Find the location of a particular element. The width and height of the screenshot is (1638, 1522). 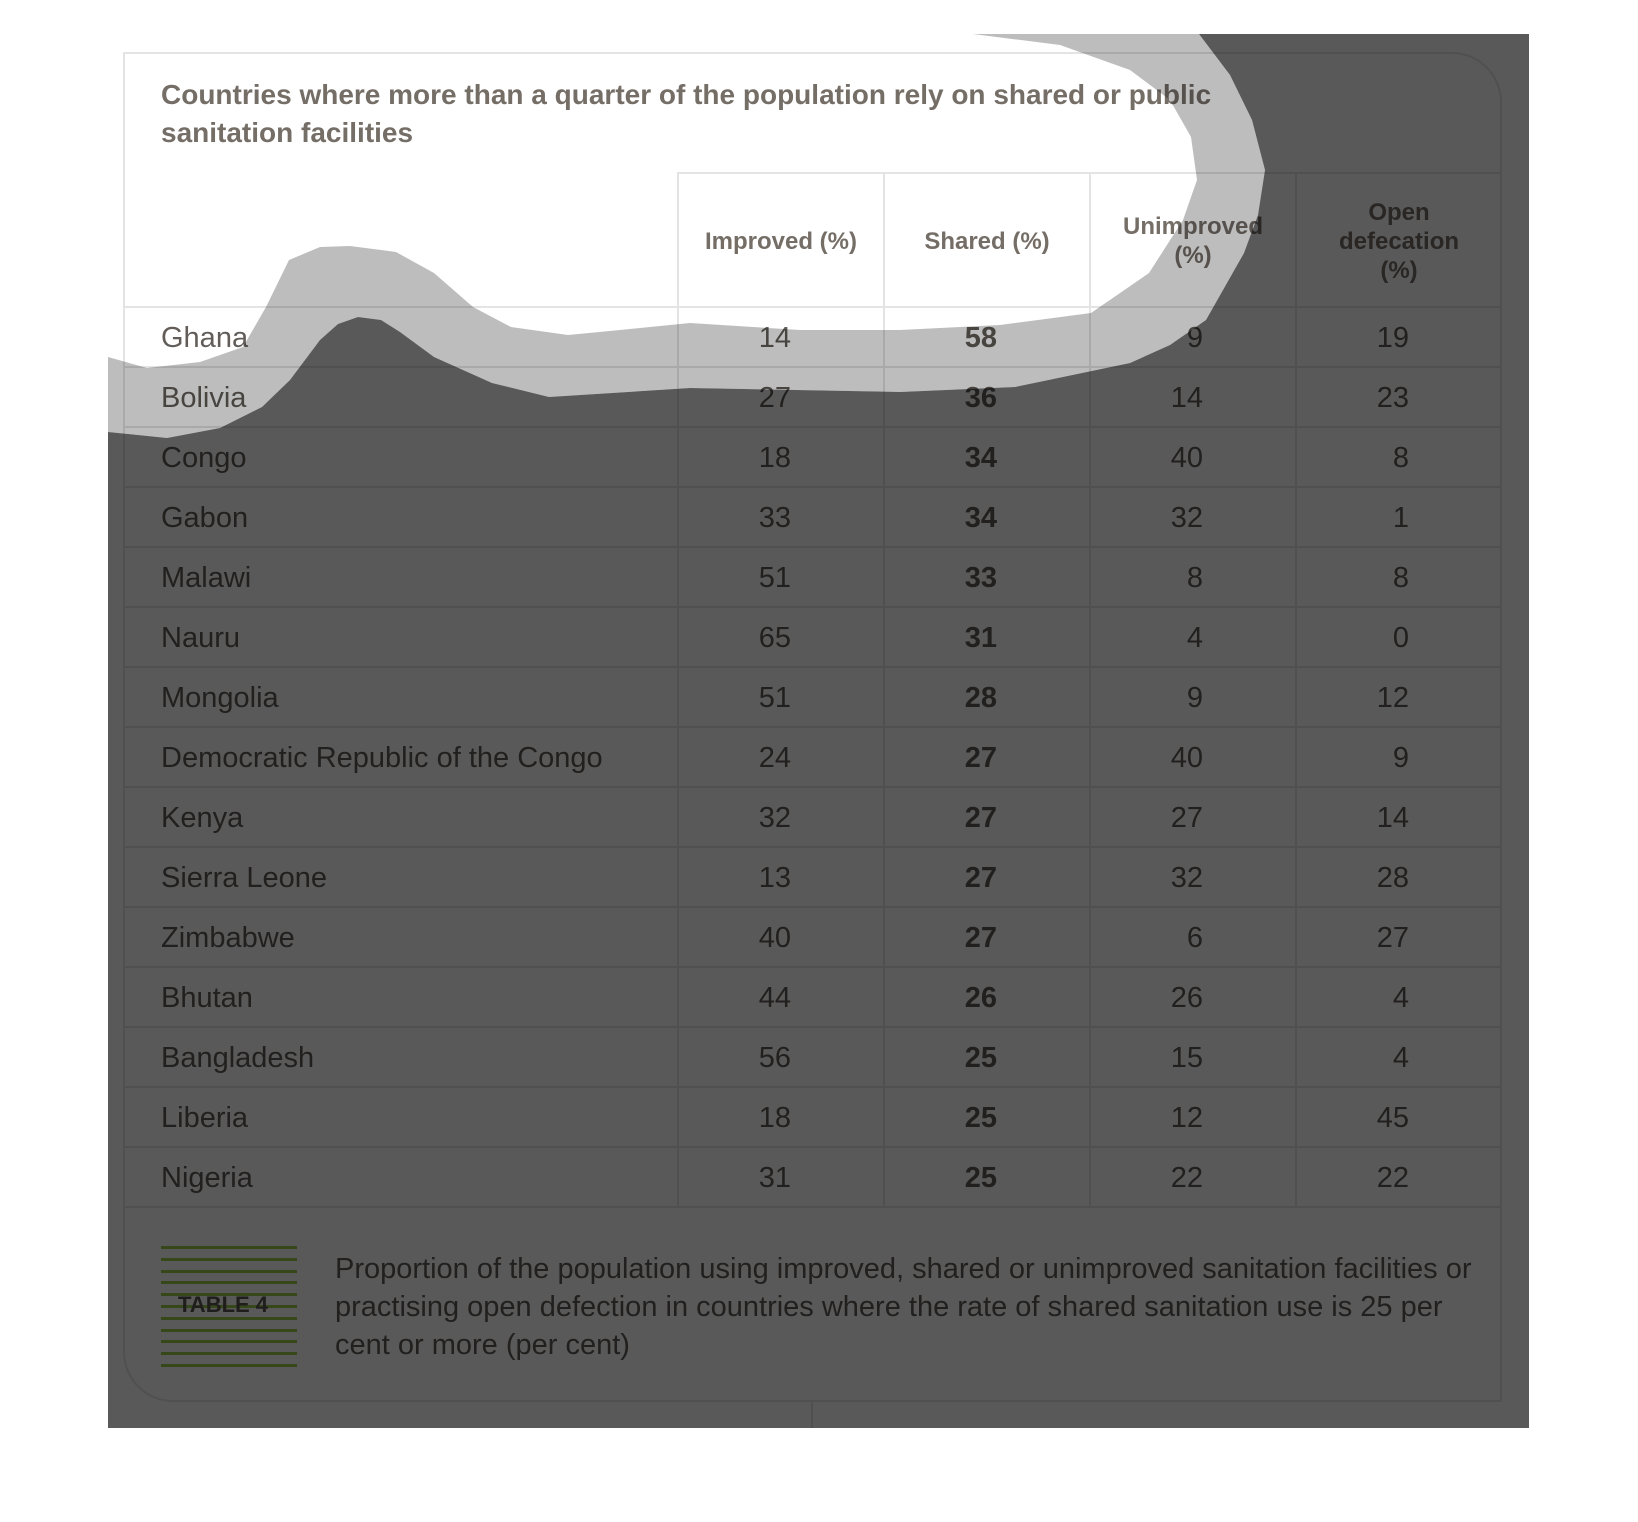

column-header-line: Shared (%) is located at coordinates (987, 241).